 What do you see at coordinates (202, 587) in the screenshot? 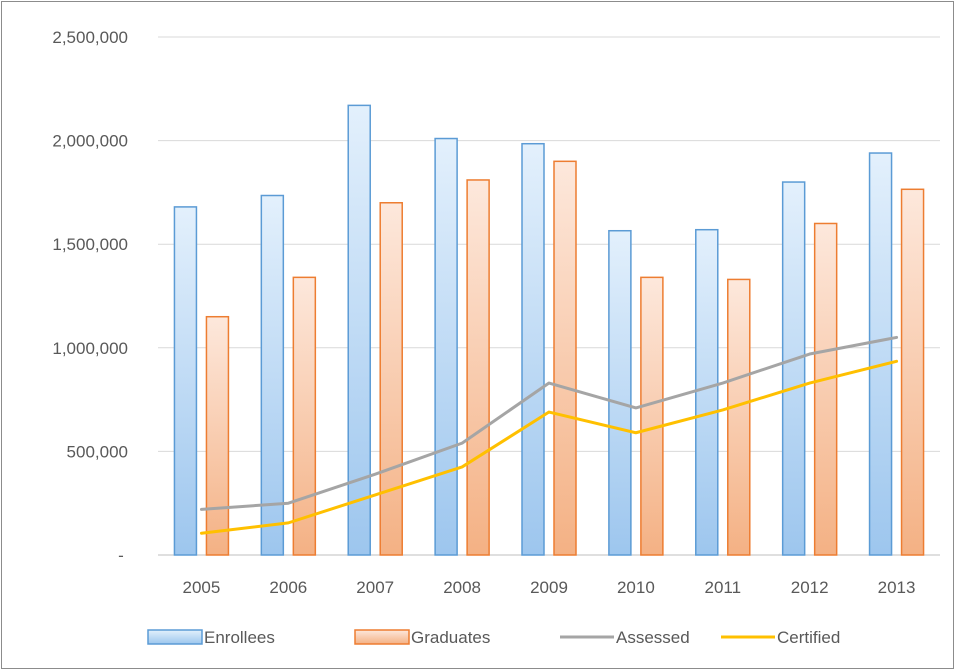
I see `x-tick-label: 2005` at bounding box center [202, 587].